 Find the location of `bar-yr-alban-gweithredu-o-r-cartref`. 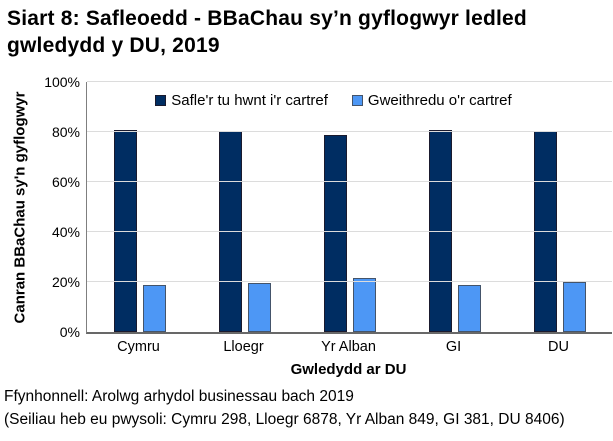

bar-yr-alban-gweithredu-o-r-cartref is located at coordinates (364, 305).